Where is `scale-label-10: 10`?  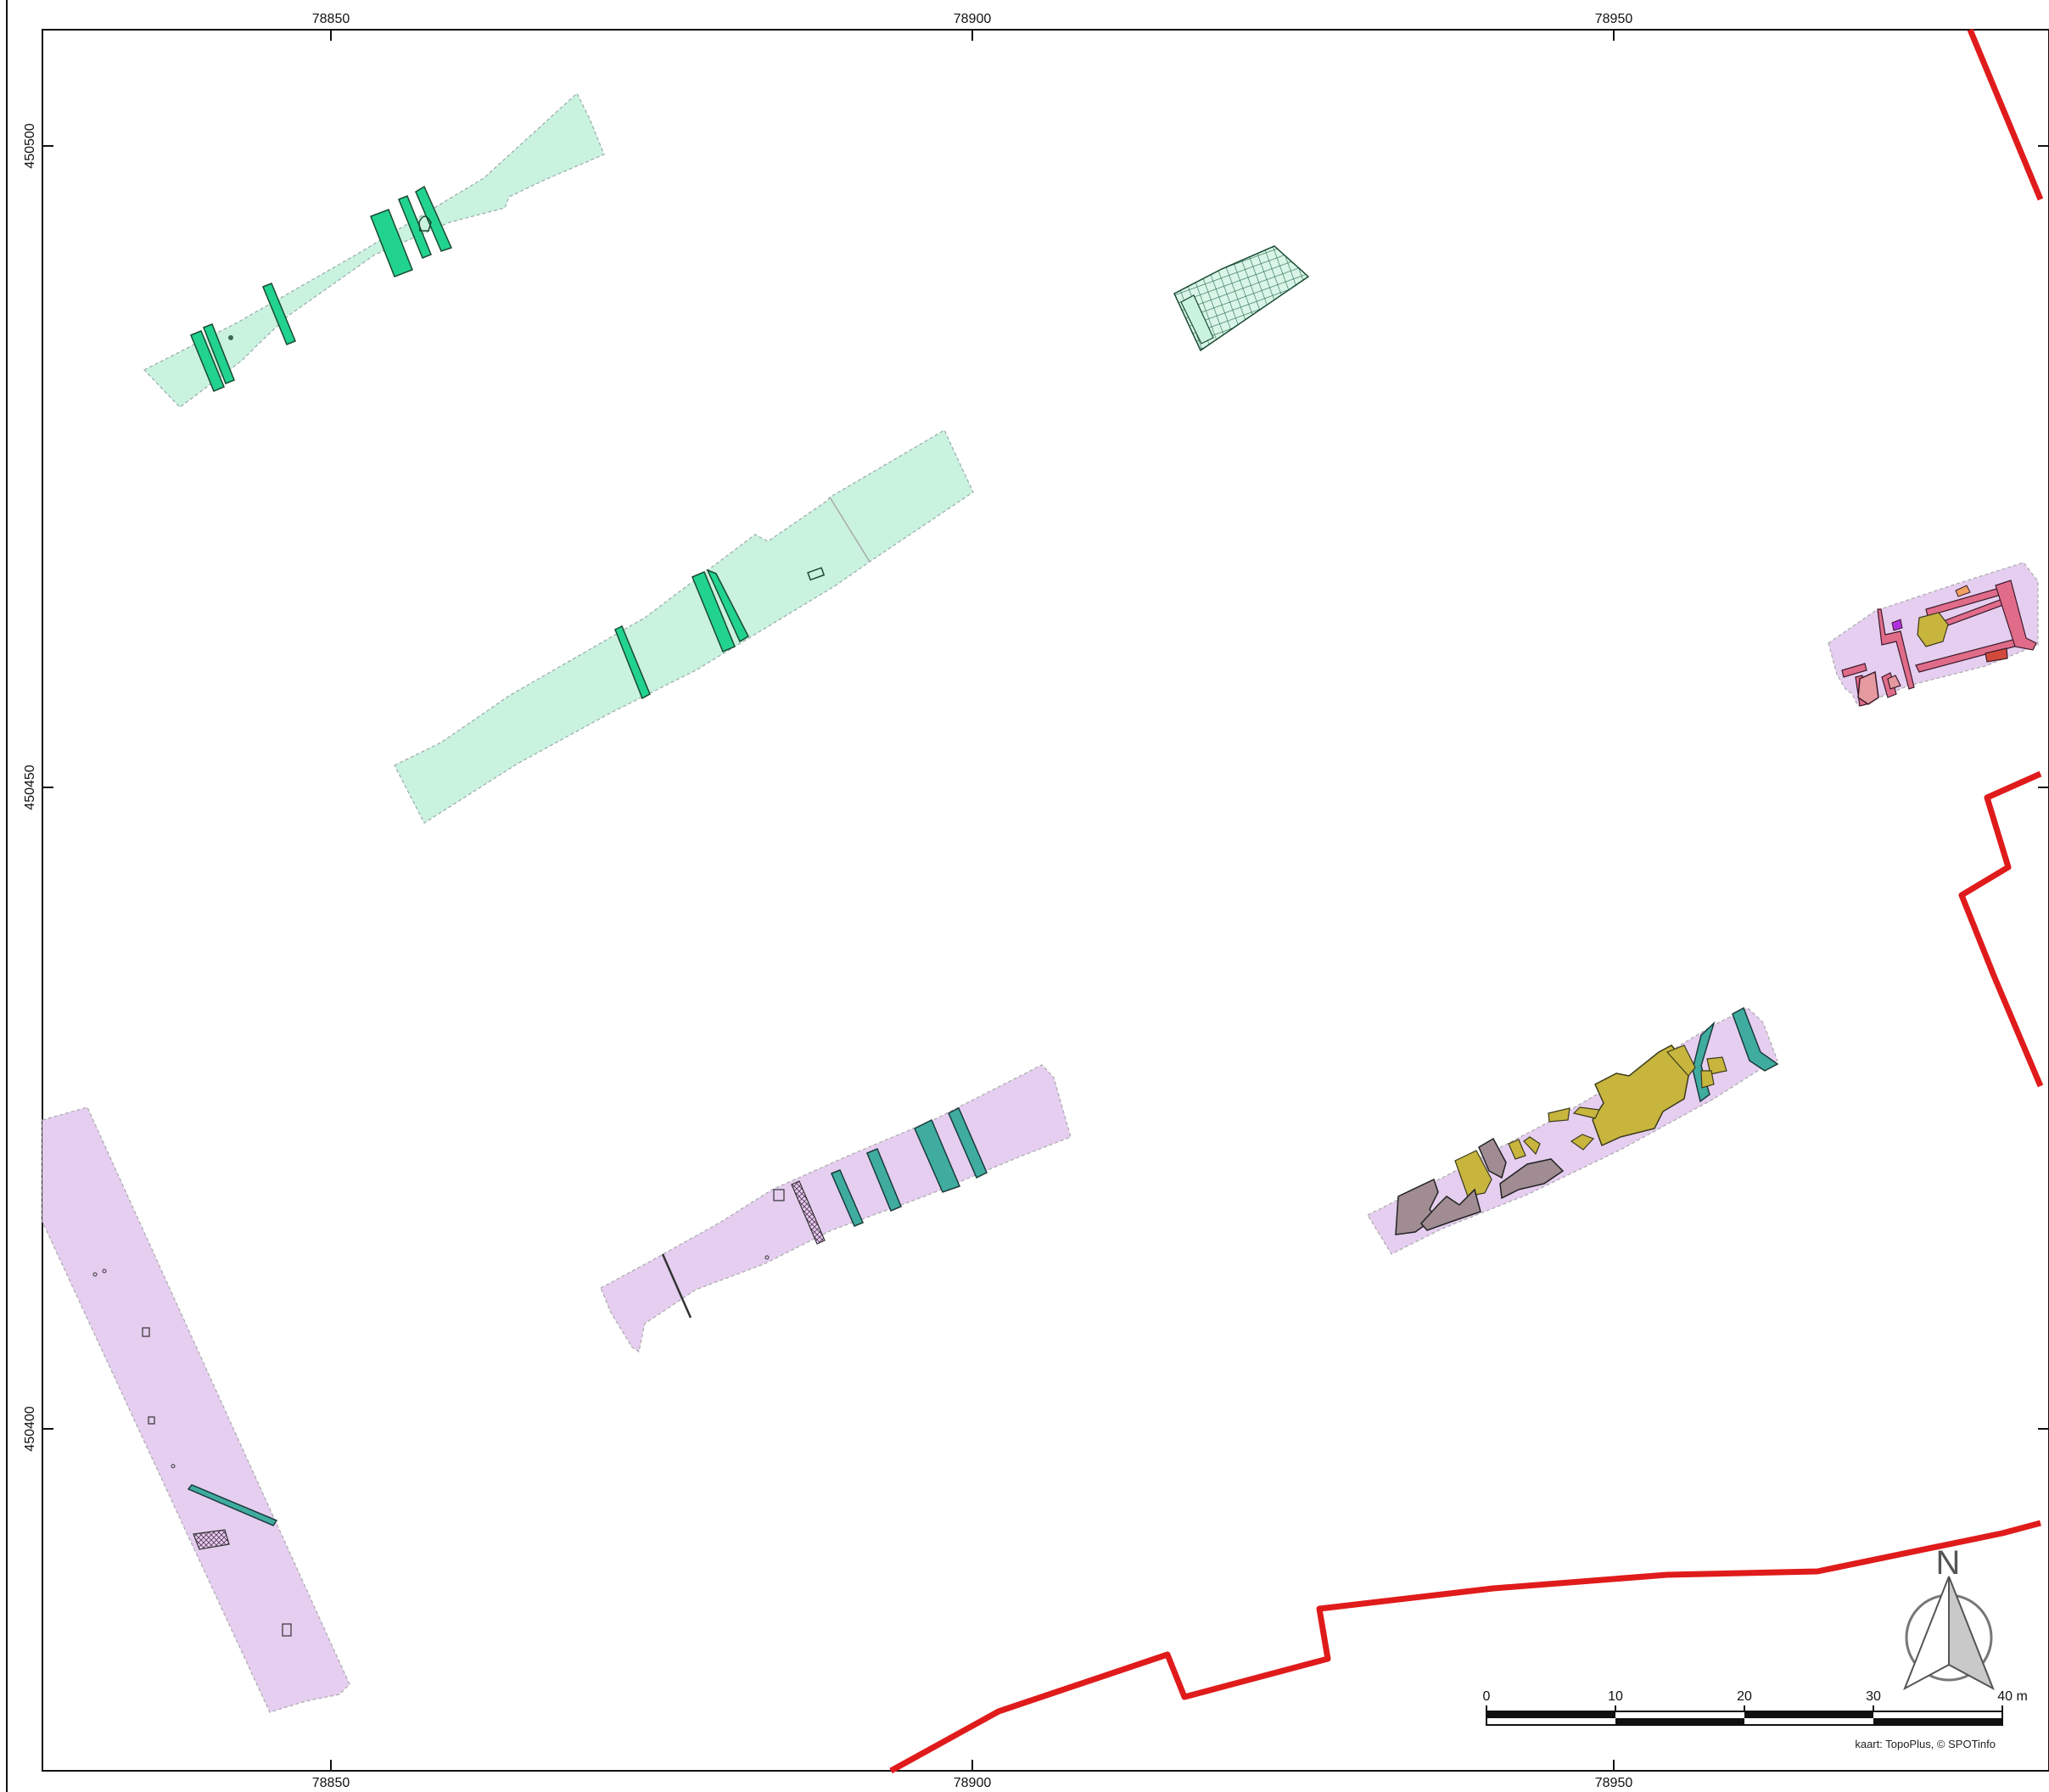
scale-label-10: 10 is located at coordinates (1615, 1697).